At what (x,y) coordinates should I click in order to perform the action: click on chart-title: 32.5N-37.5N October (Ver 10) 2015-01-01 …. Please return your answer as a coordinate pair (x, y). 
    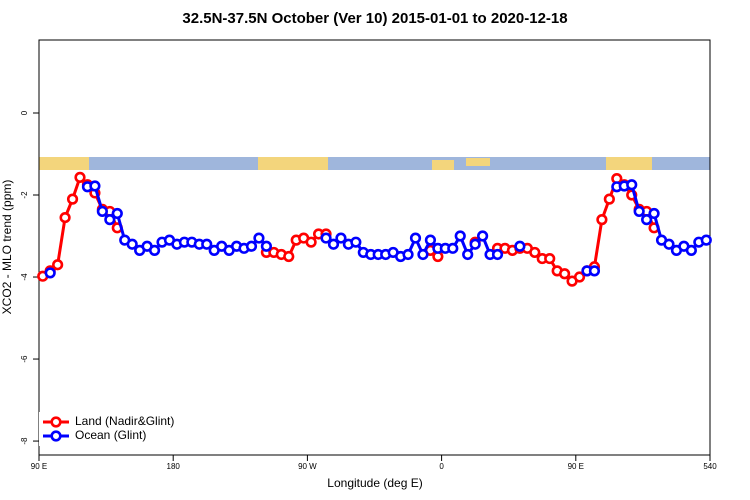
    Looking at the image, I should click on (374, 18).